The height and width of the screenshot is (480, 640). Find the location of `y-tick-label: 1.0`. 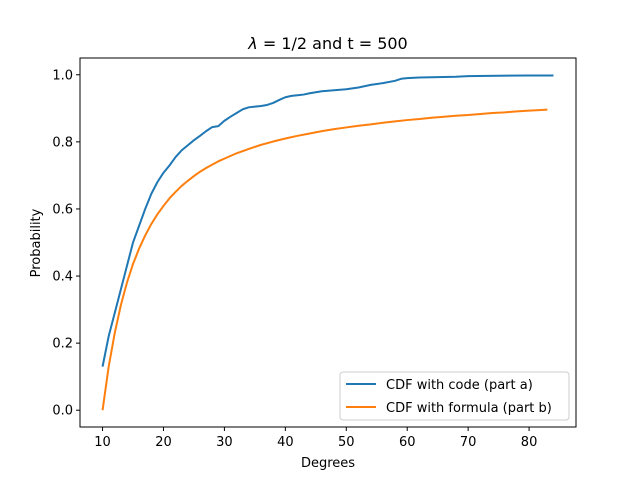

y-tick-label: 1.0 is located at coordinates (62, 75).